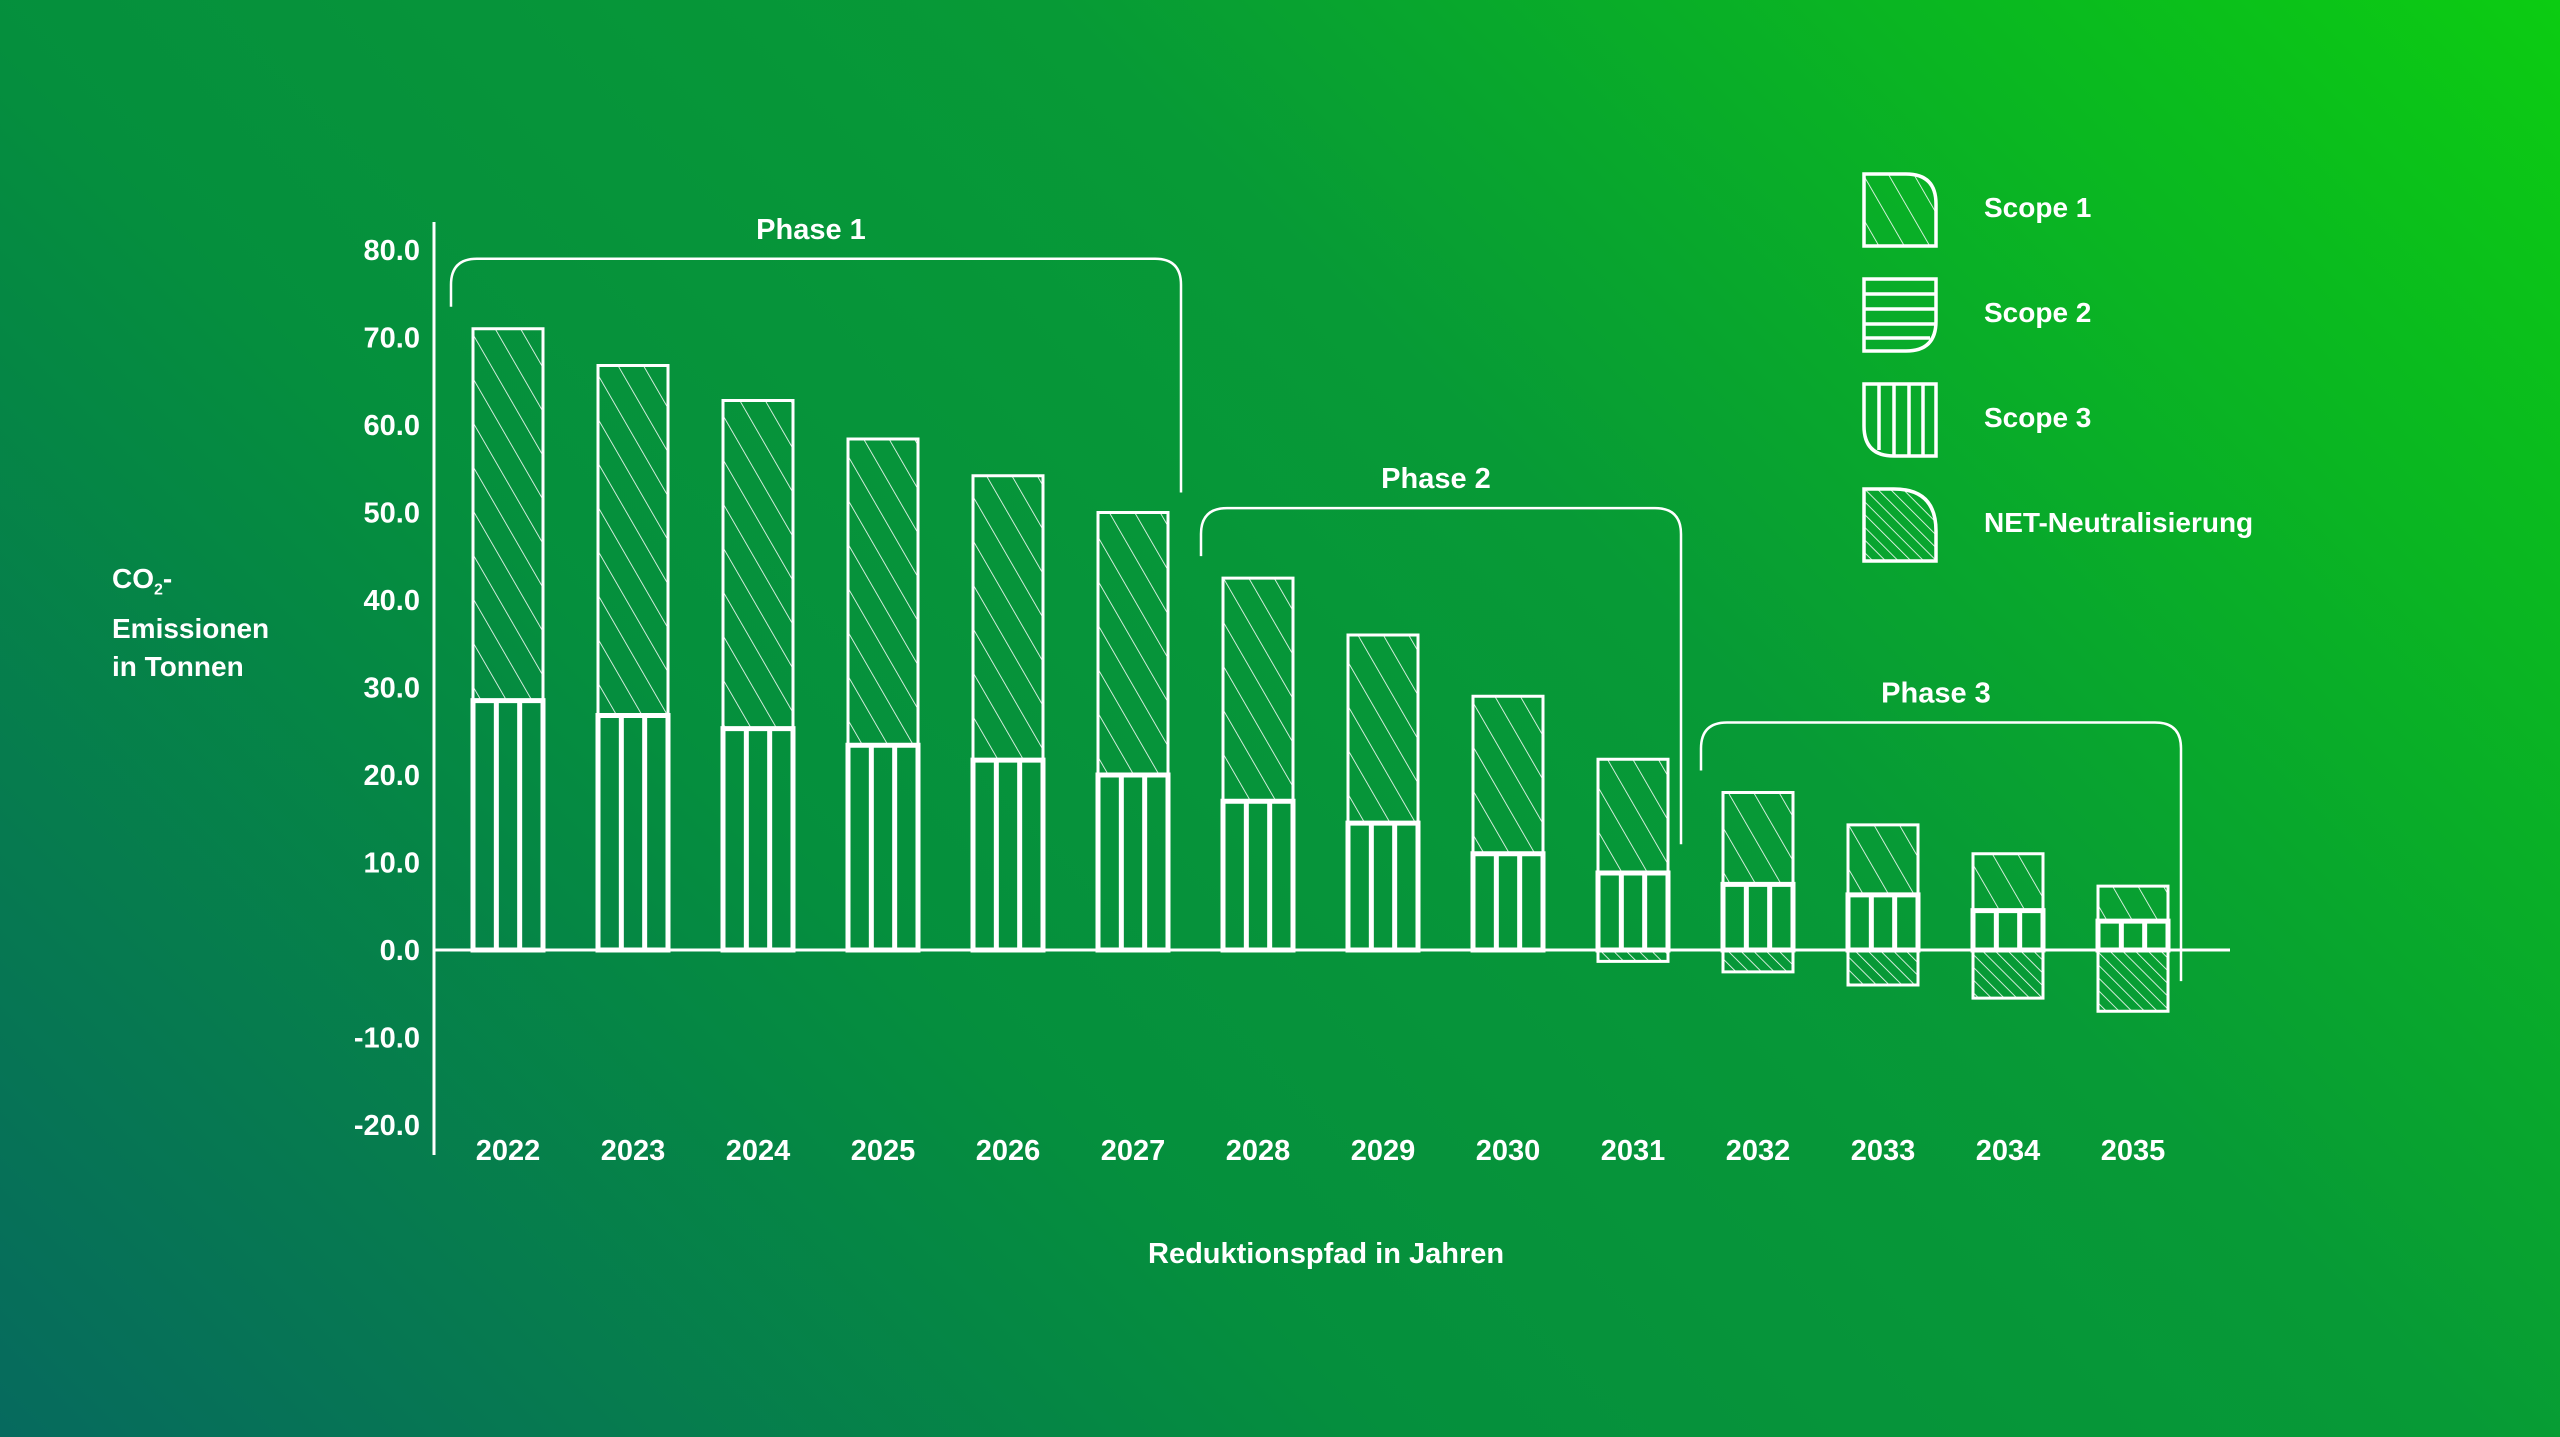  I want to click on legend-label-net-neutralisierung: NET-Neutralisierung, so click(2119, 522).